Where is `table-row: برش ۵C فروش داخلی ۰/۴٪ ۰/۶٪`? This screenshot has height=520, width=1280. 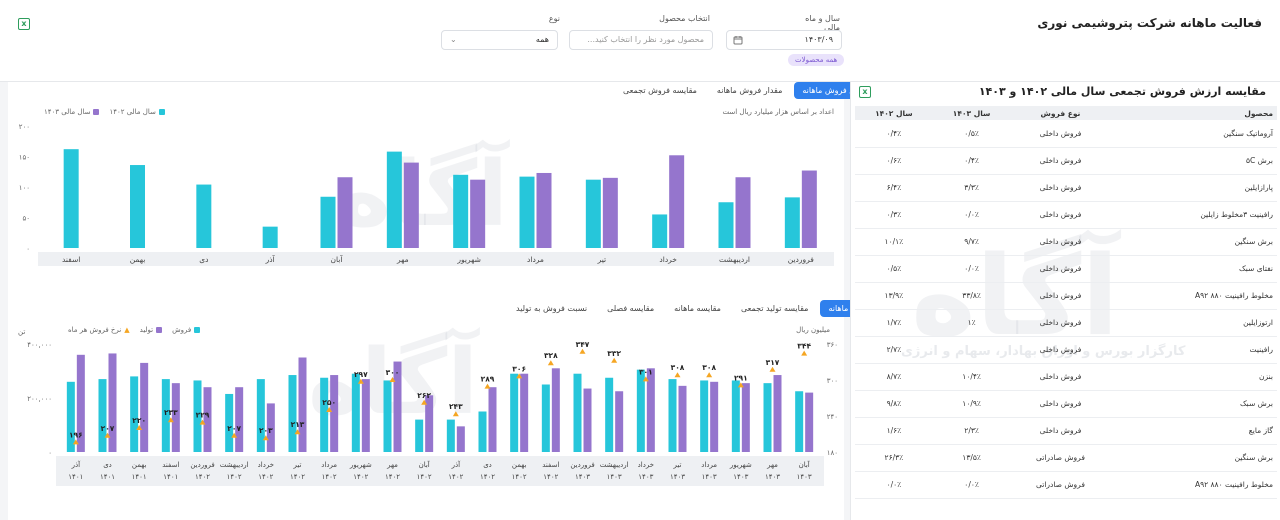
table-row: برش ۵C فروش داخلی ۰/۴٪ ۰/۶٪ is located at coordinates (1066, 161).